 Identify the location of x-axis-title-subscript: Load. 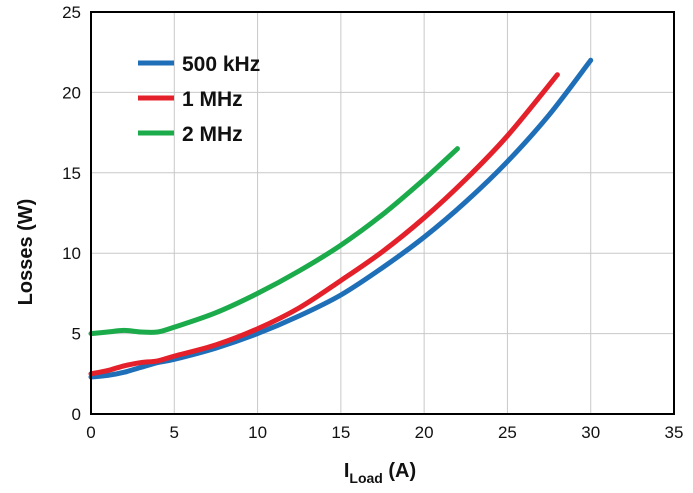
(365, 478).